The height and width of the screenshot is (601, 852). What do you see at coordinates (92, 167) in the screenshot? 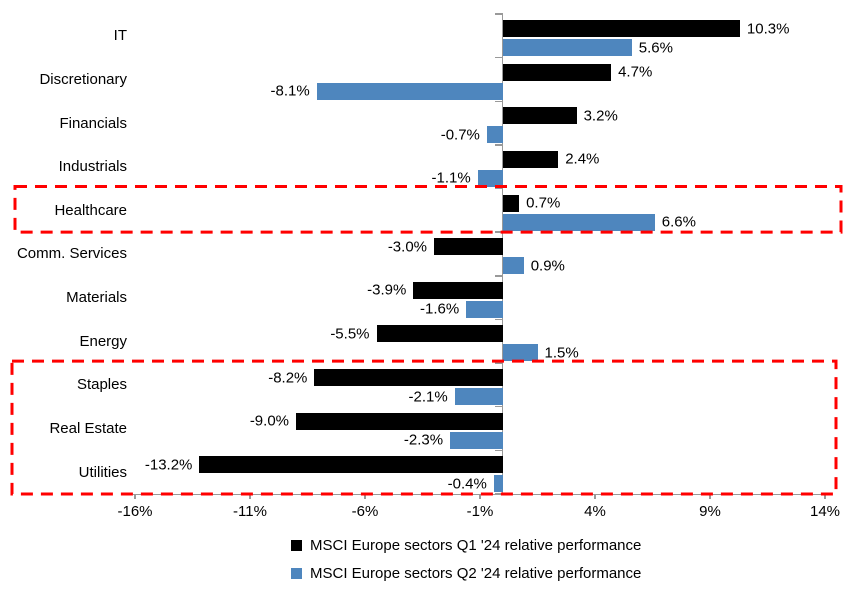
I see `category-label: Industrials` at bounding box center [92, 167].